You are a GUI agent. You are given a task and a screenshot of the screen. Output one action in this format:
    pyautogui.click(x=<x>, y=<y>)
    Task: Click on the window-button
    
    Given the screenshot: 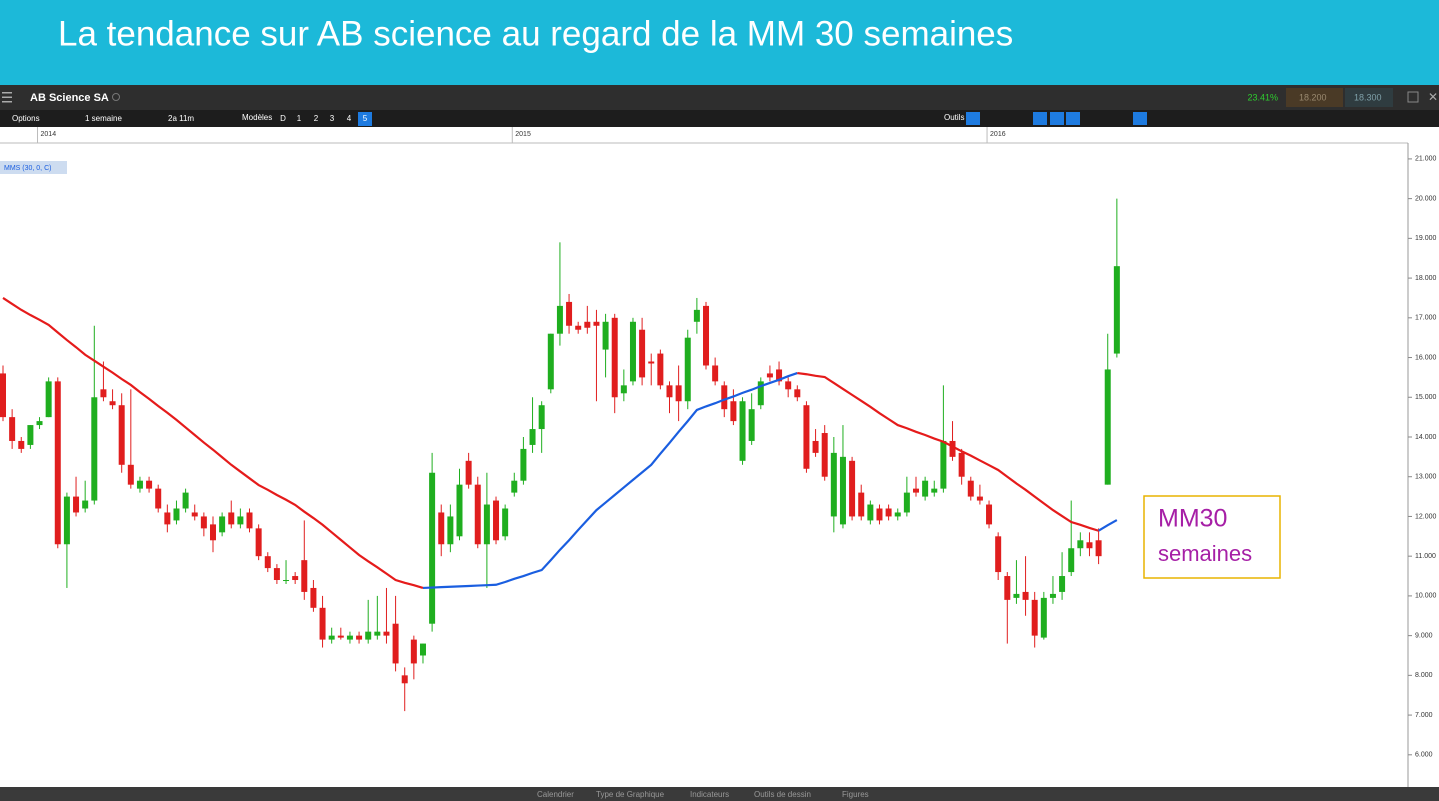 What is the action you would take?
    pyautogui.click(x=1413, y=97)
    